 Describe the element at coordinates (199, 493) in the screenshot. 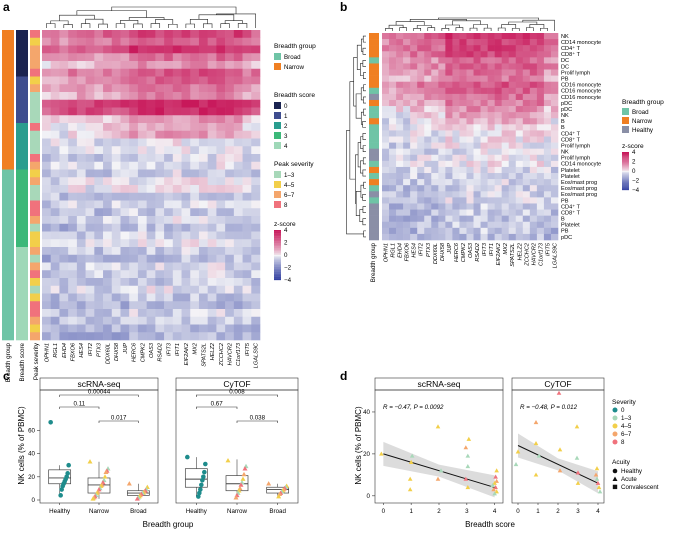

I see `data-point-healthy` at that location.